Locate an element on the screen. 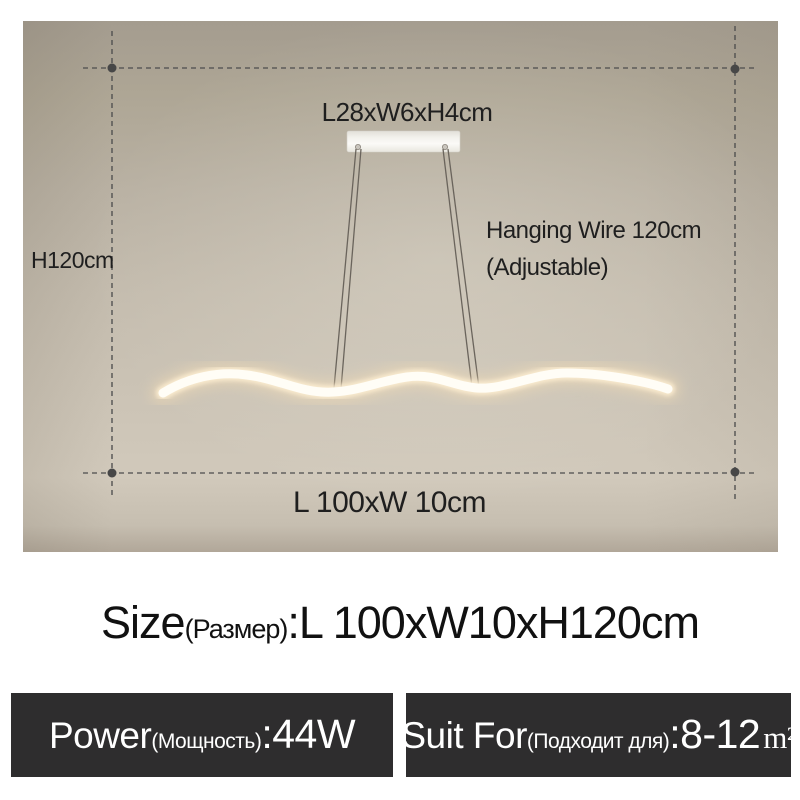  power-label: Power is located at coordinates (100, 735).